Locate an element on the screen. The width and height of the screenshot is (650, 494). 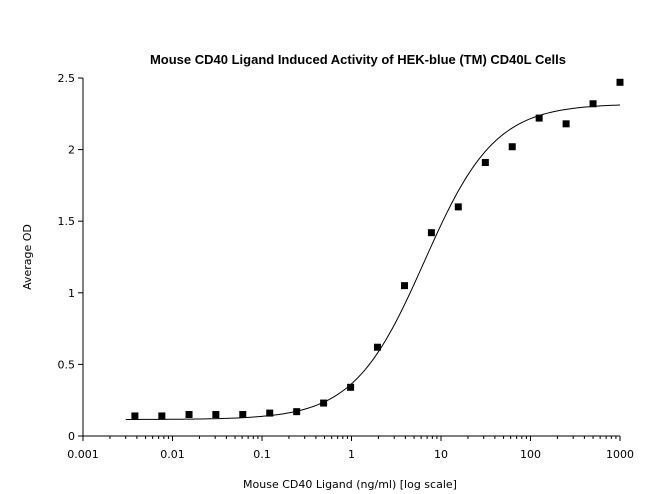
x-tick-label: 0.1 is located at coordinates (262, 454).